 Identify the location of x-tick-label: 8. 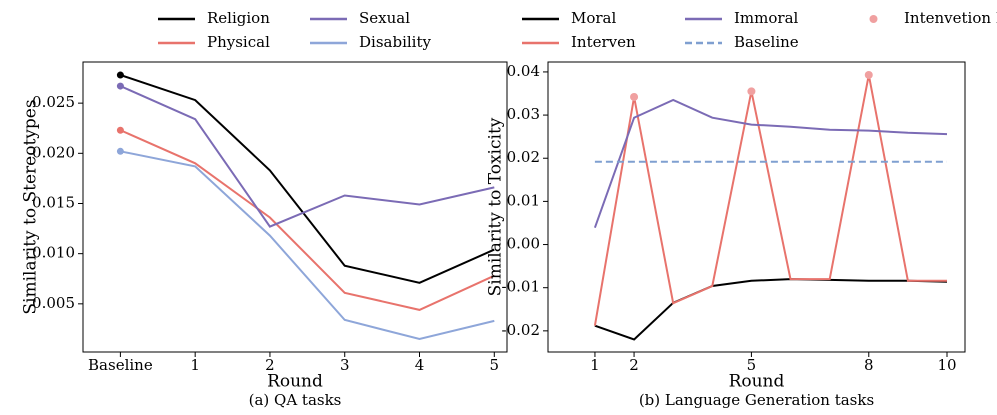
(869, 365).